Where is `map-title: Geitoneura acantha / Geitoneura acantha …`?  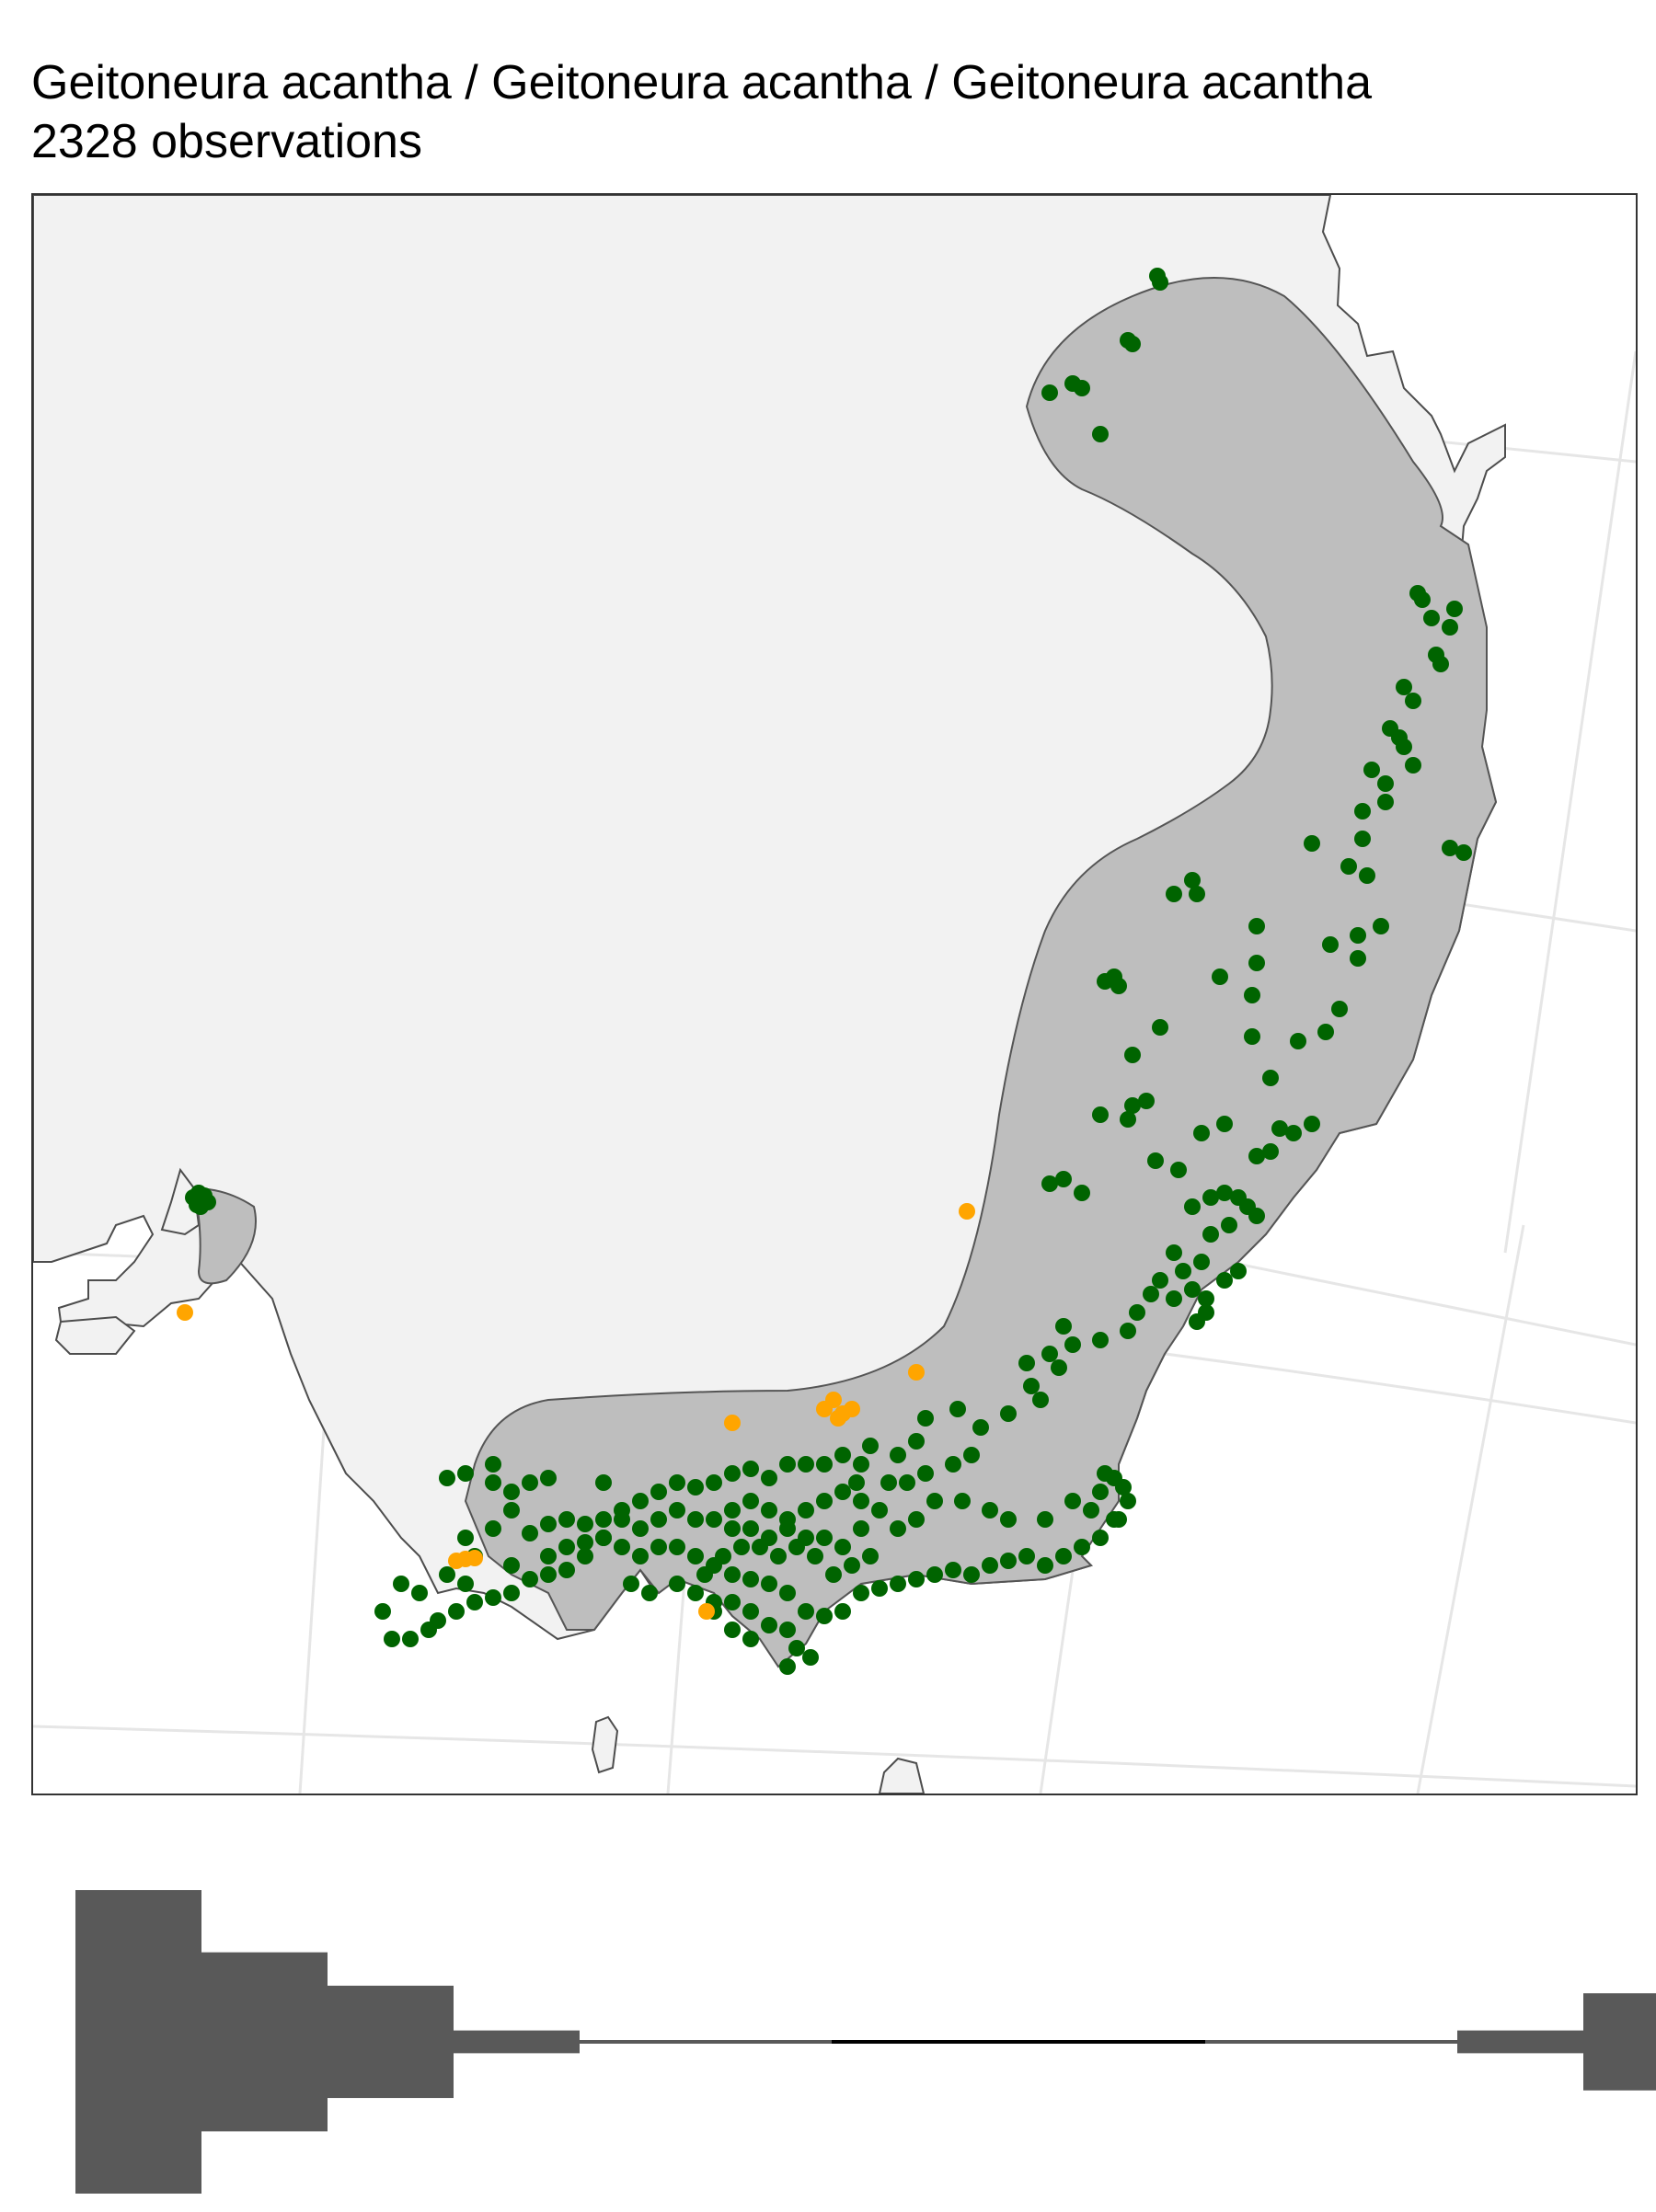
map-title: Geitoneura acantha / Geitoneura acantha … is located at coordinates (702, 83).